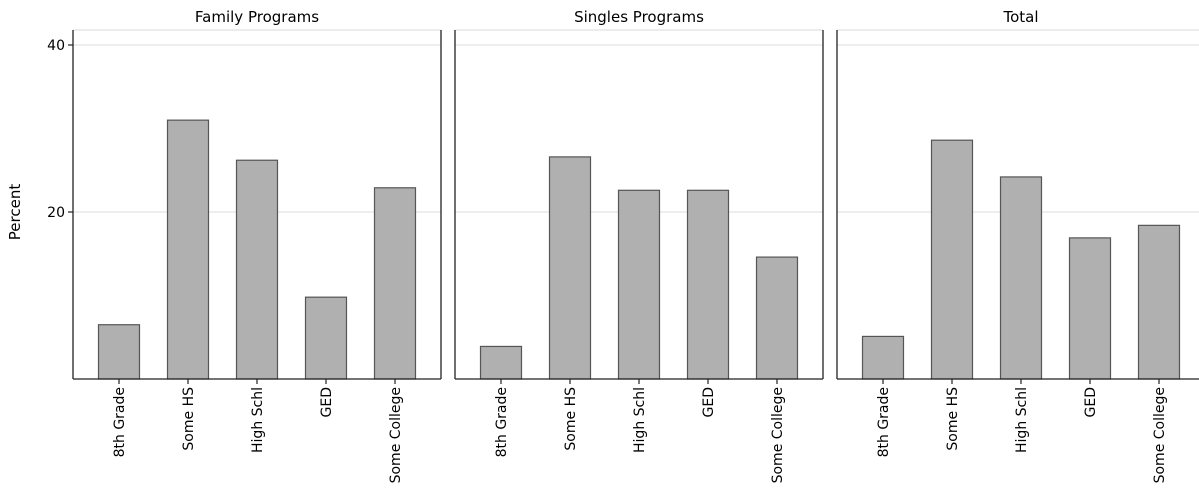 The width and height of the screenshot is (1199, 504). Describe the element at coordinates (15, 212) in the screenshot. I see `y-axis-title: Percent` at that location.